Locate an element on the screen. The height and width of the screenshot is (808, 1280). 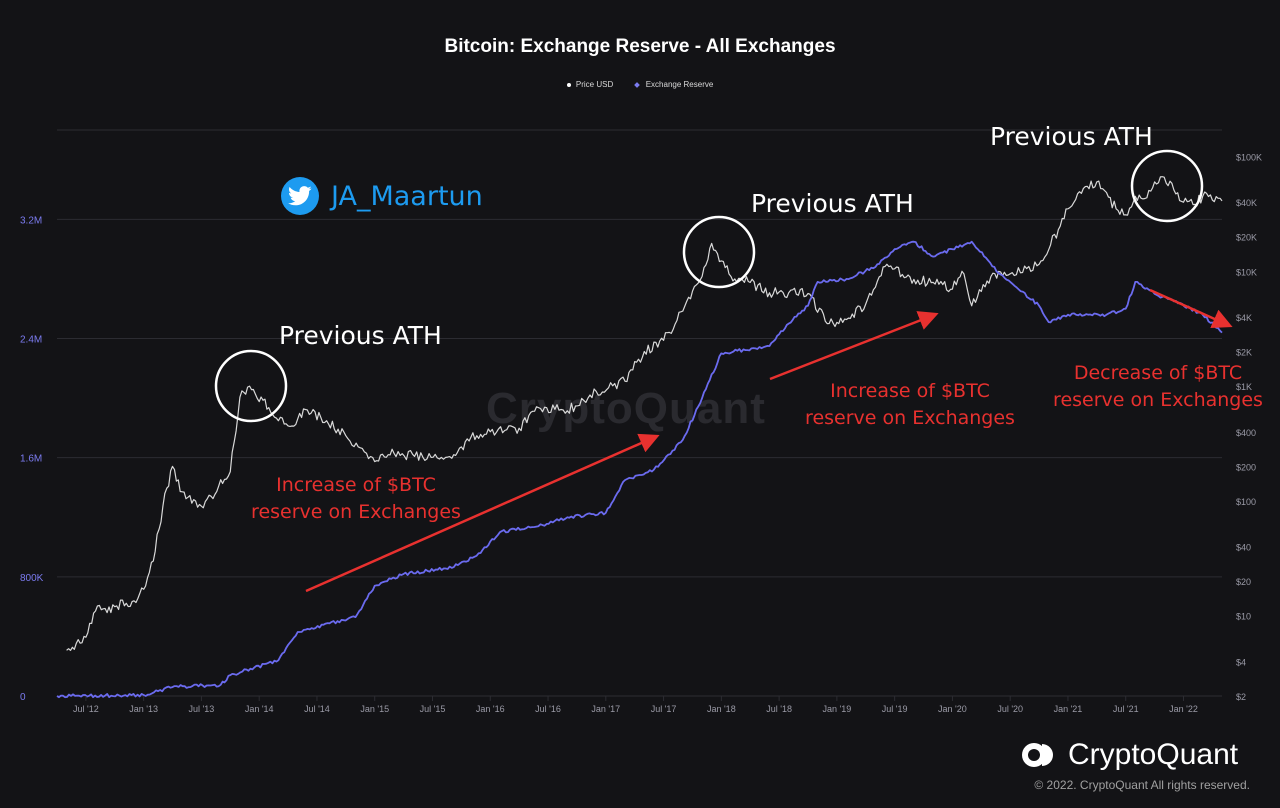
y-right-tick-label: $200 is located at coordinates (1246, 467).